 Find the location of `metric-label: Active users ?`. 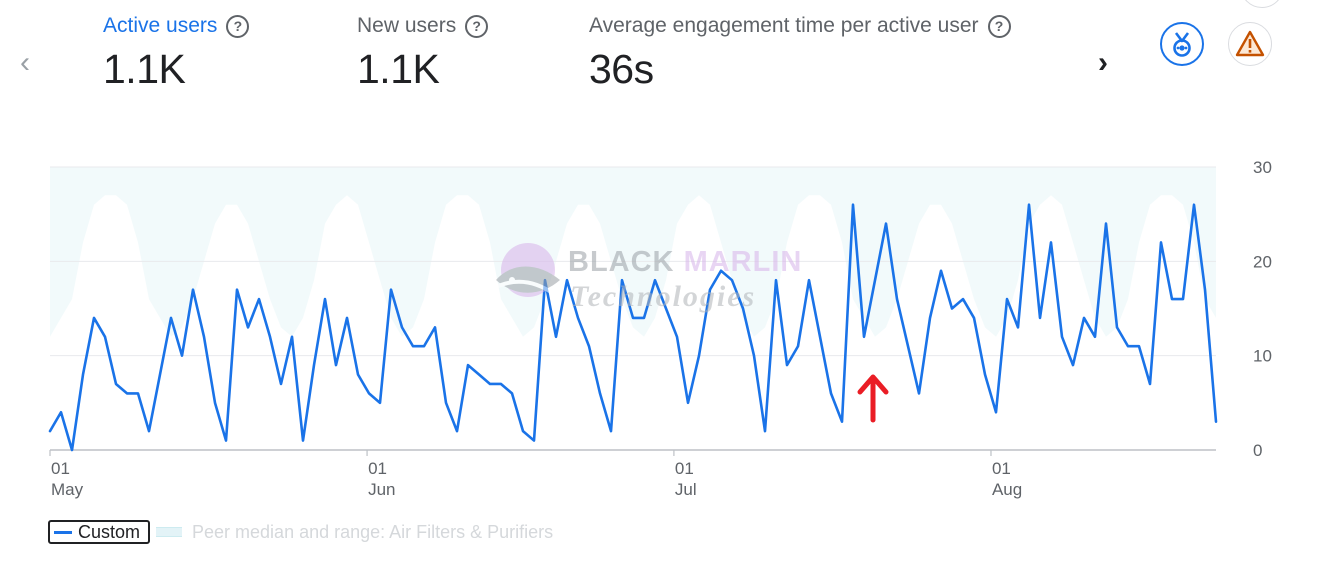

metric-label: Active users ? is located at coordinates (176, 26).